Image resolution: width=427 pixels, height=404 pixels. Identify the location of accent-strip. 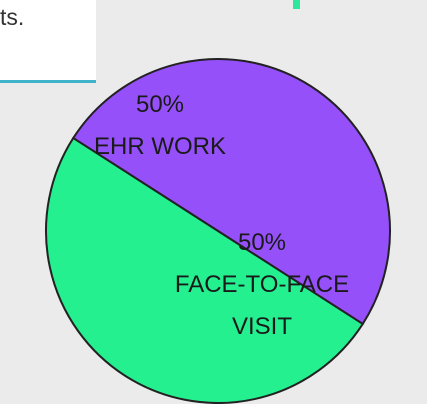
(296, 4).